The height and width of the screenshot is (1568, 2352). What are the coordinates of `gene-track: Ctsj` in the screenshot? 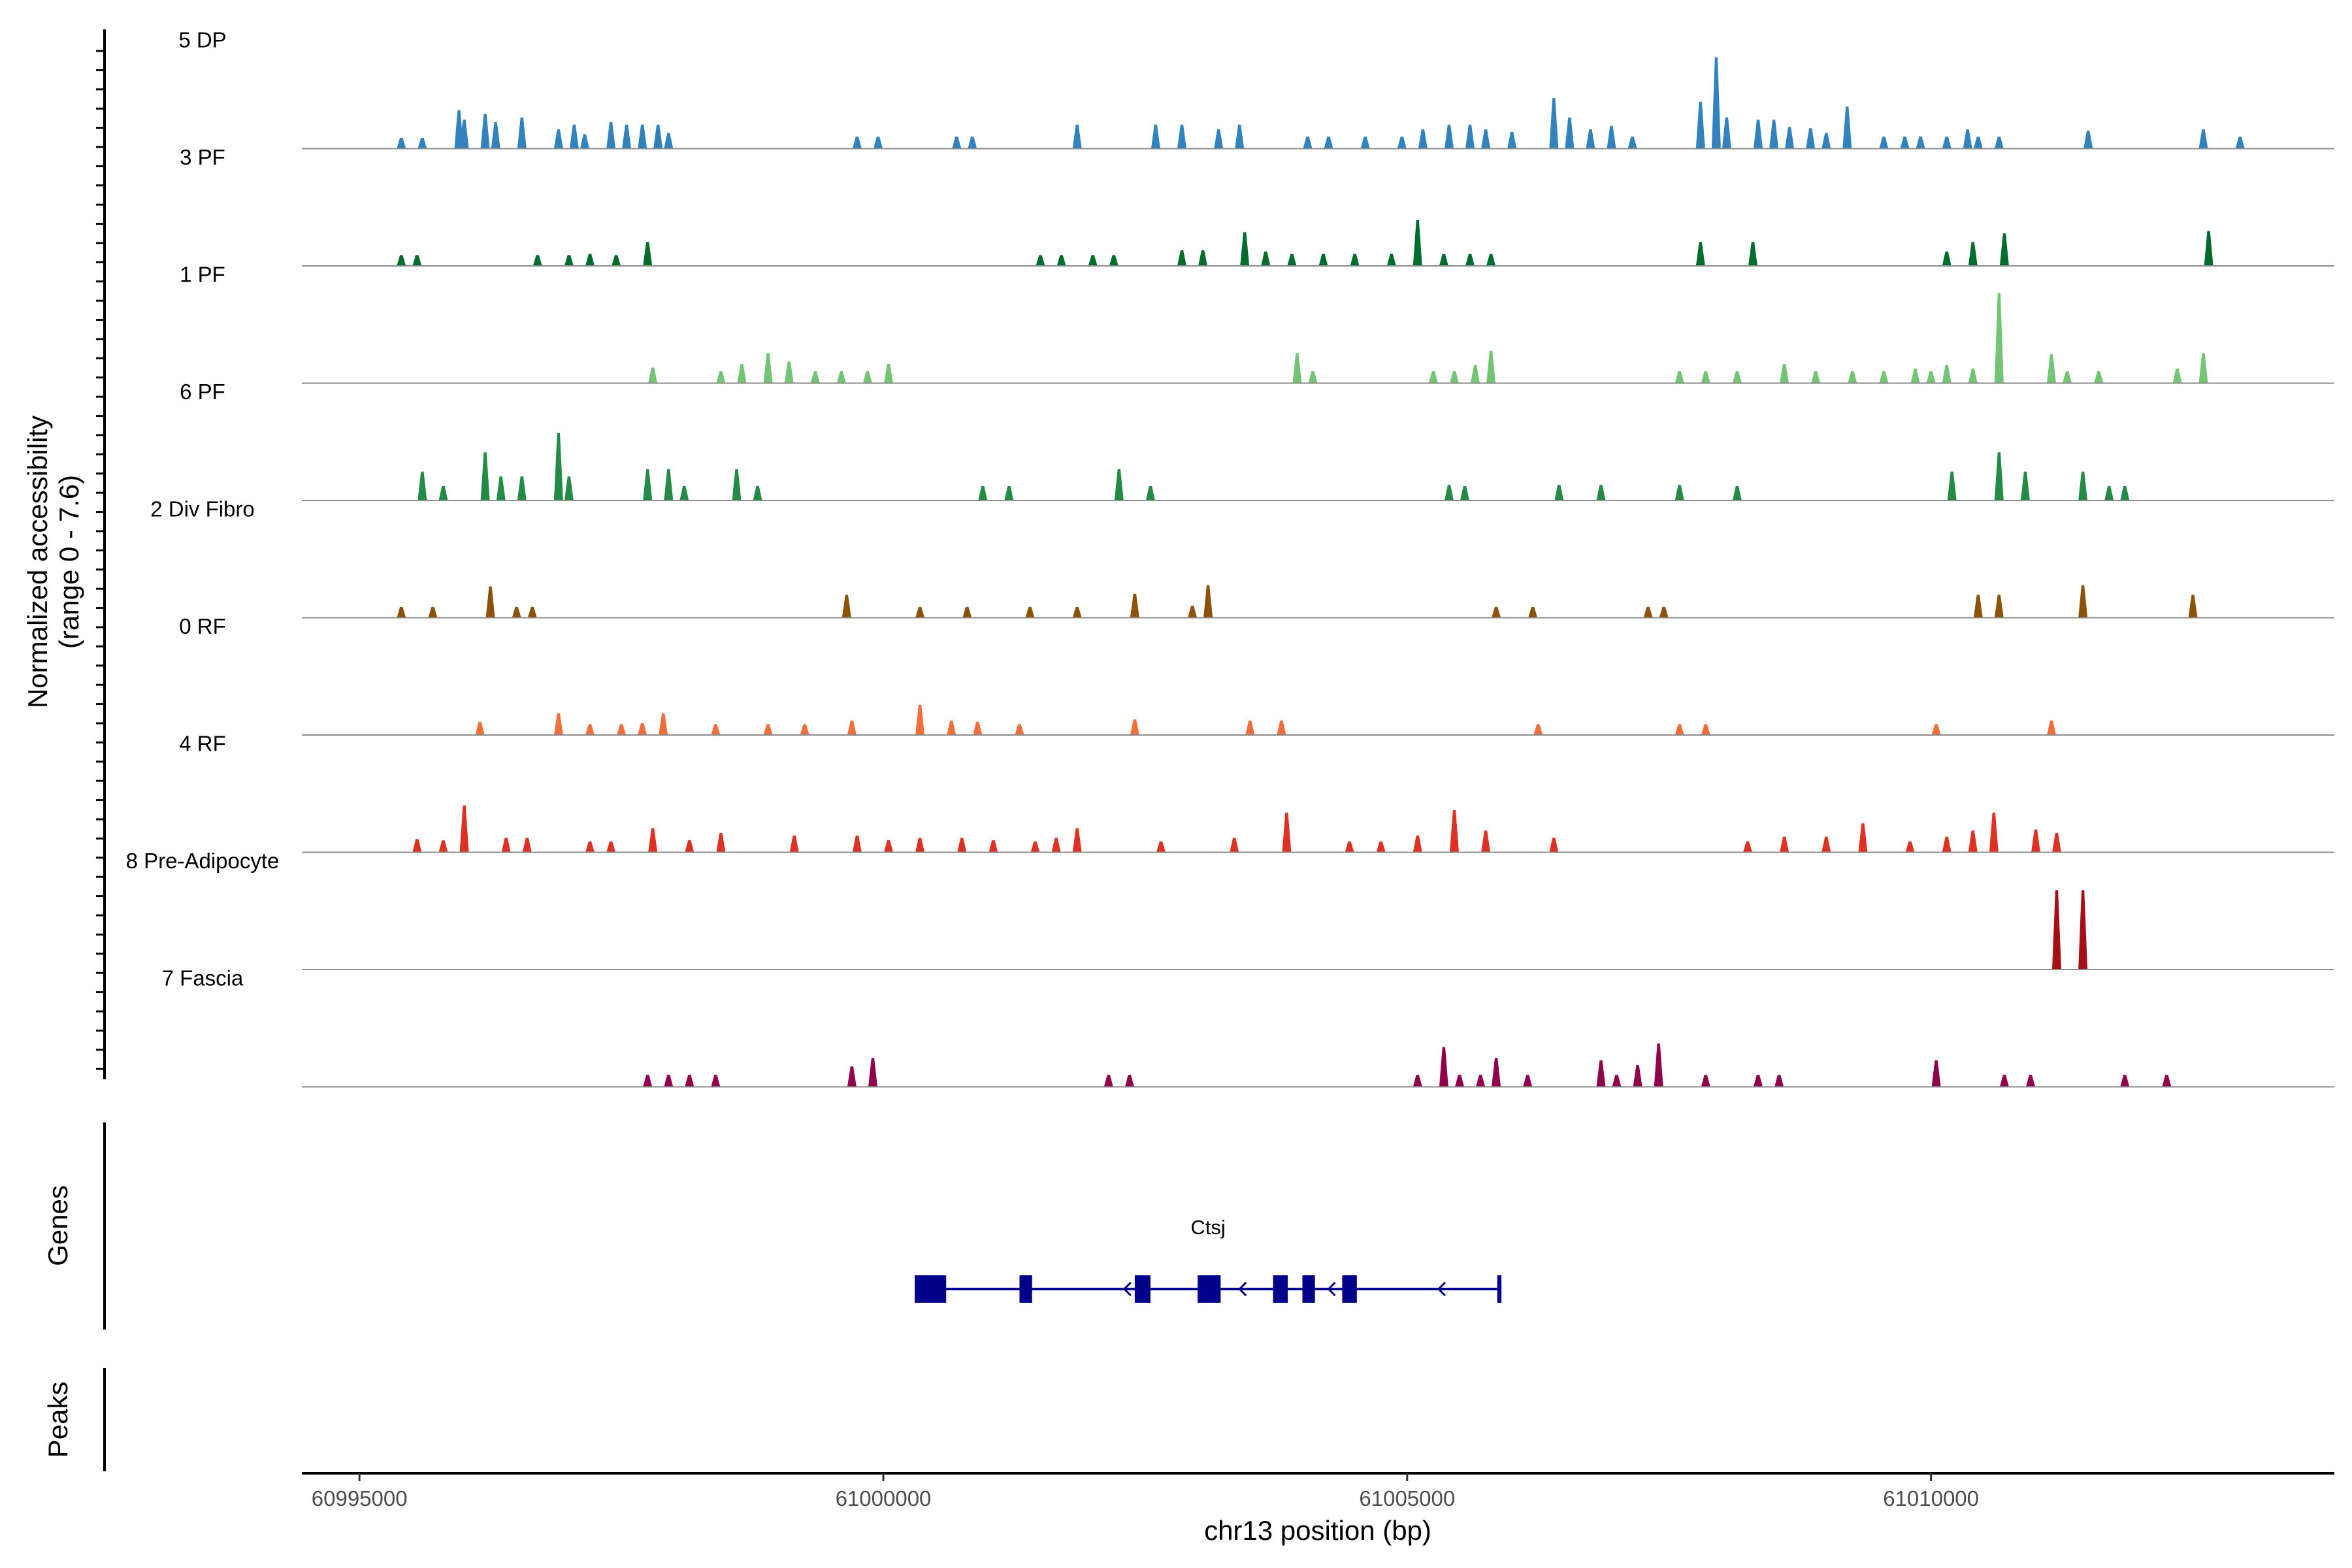 It's located at (1208, 1259).